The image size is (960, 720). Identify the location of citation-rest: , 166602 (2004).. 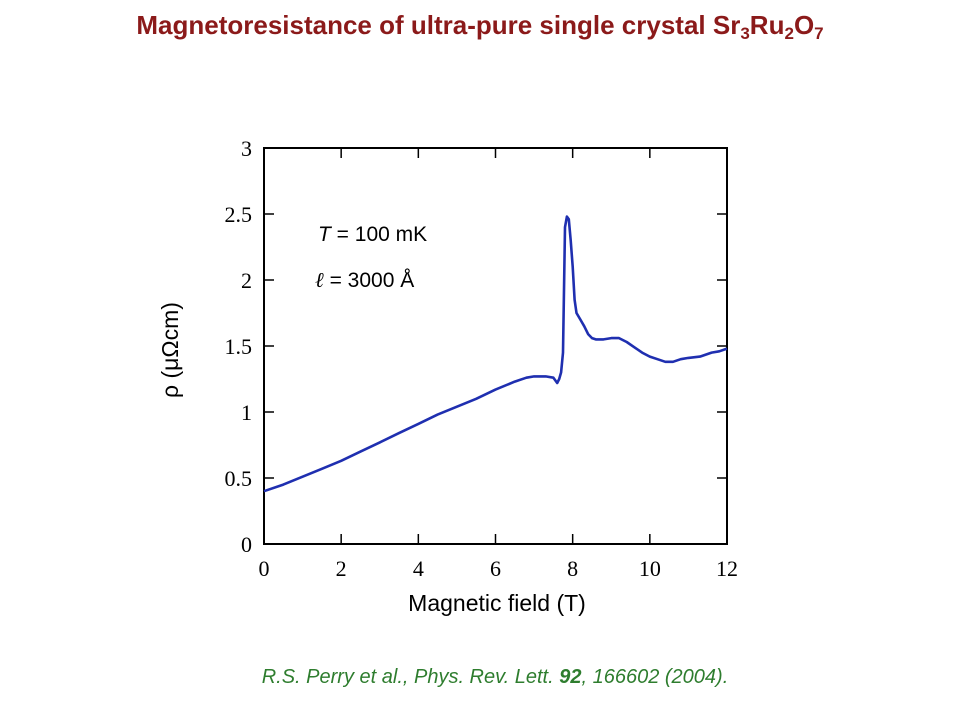
(655, 677).